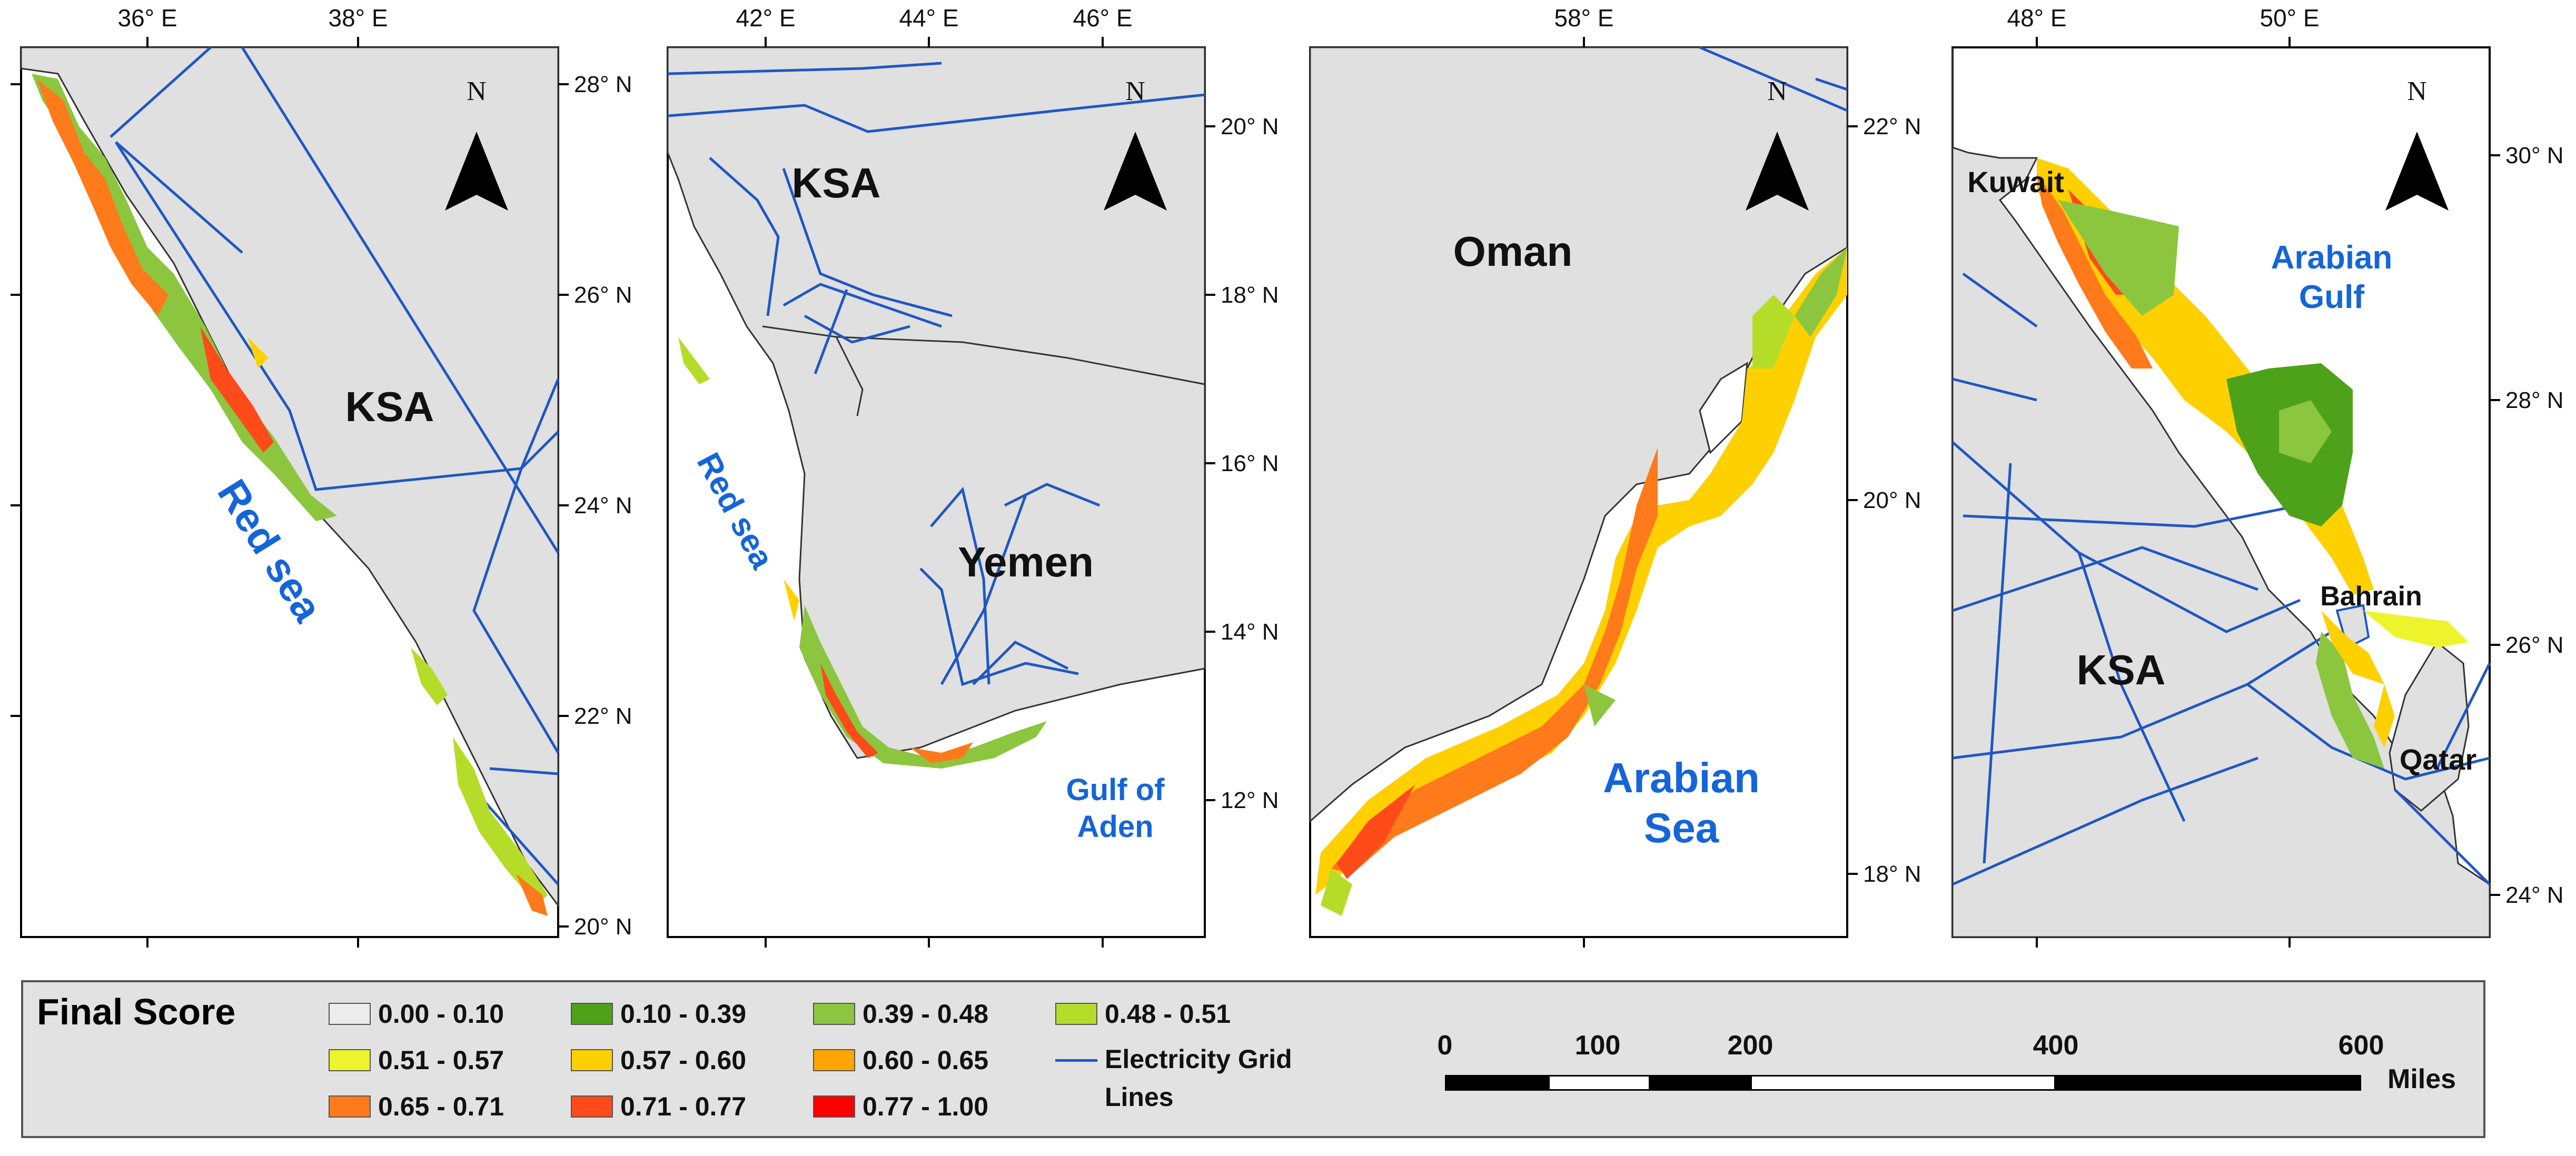 The height and width of the screenshot is (1156, 2576). What do you see at coordinates (2056, 1045) in the screenshot?
I see `scale-tick-label: 400` at bounding box center [2056, 1045].